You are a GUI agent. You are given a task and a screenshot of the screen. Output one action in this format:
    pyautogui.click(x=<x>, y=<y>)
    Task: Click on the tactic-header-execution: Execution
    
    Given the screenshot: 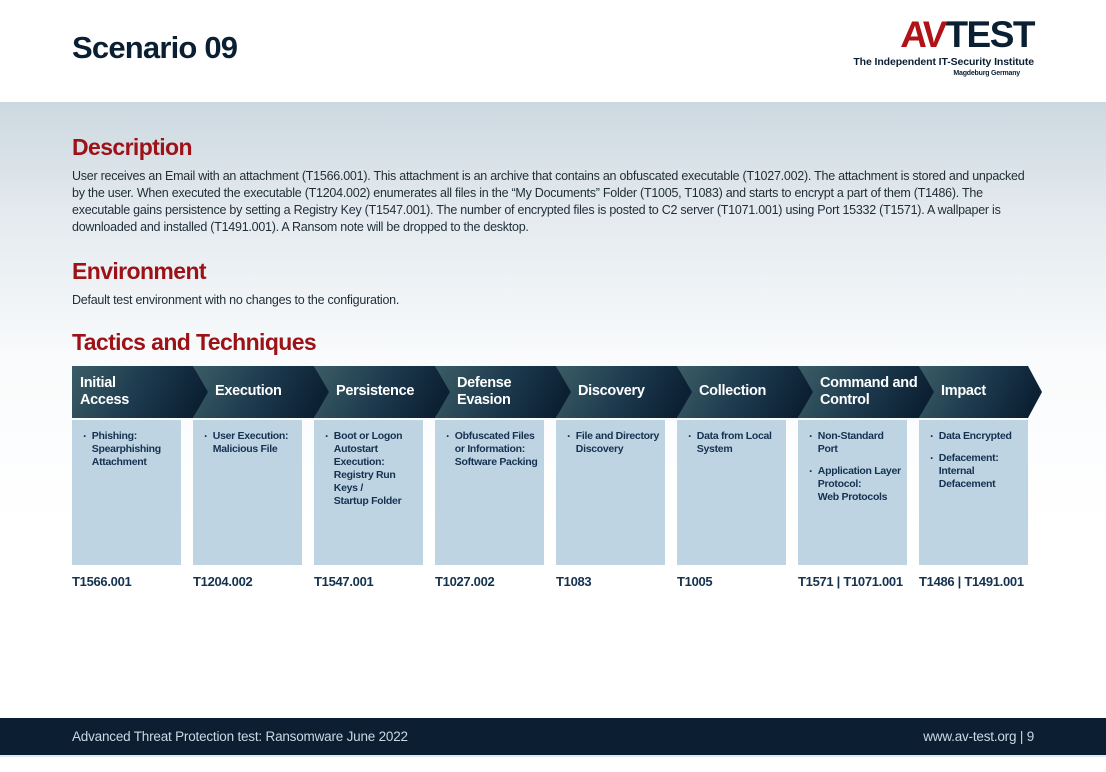 What is the action you would take?
    pyautogui.click(x=261, y=392)
    